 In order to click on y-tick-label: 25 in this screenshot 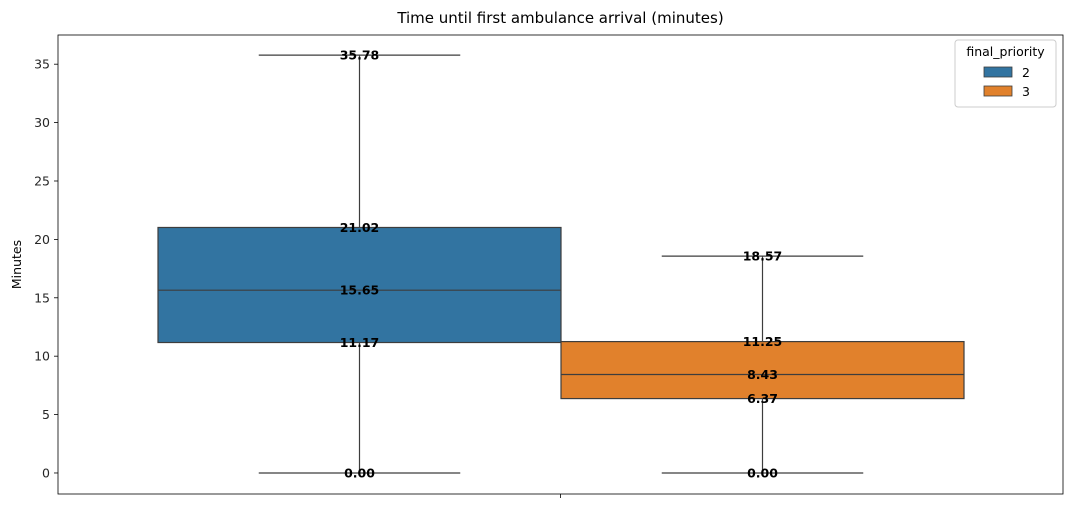, I will do `click(42, 180)`.